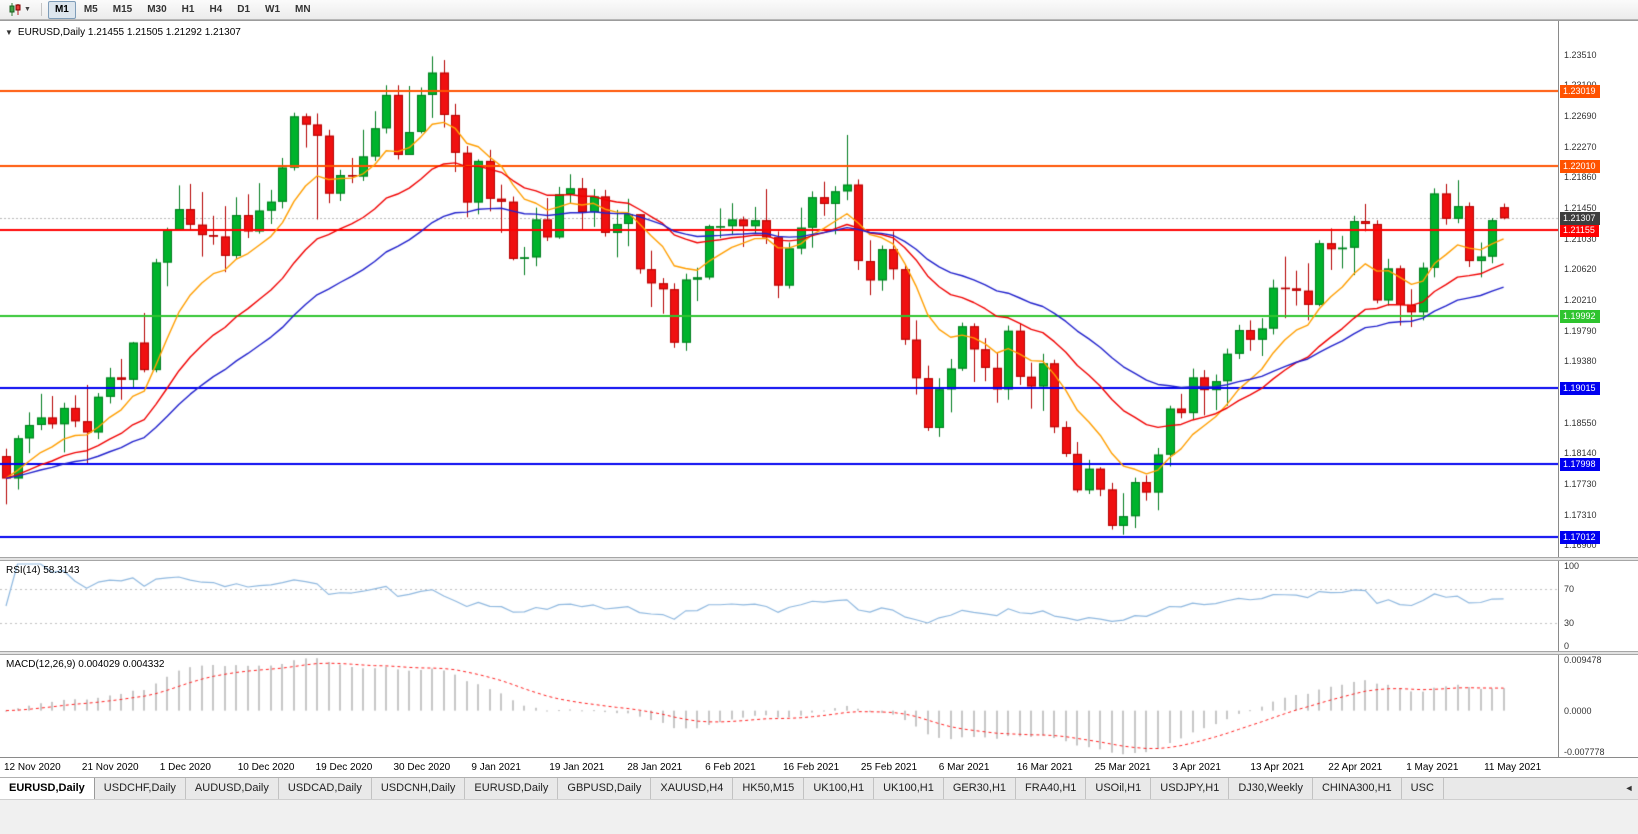  I want to click on chart-tab-usdcnh-daily: USDCNH,Daily, so click(418, 788).